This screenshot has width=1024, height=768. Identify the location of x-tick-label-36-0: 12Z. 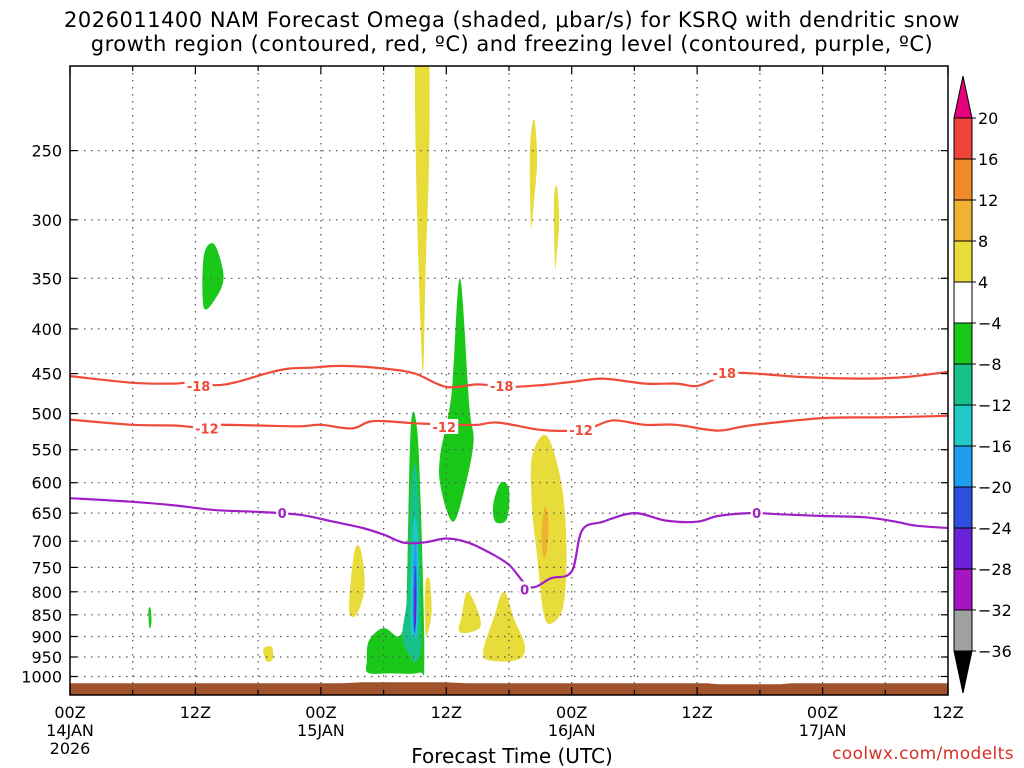
(446, 712).